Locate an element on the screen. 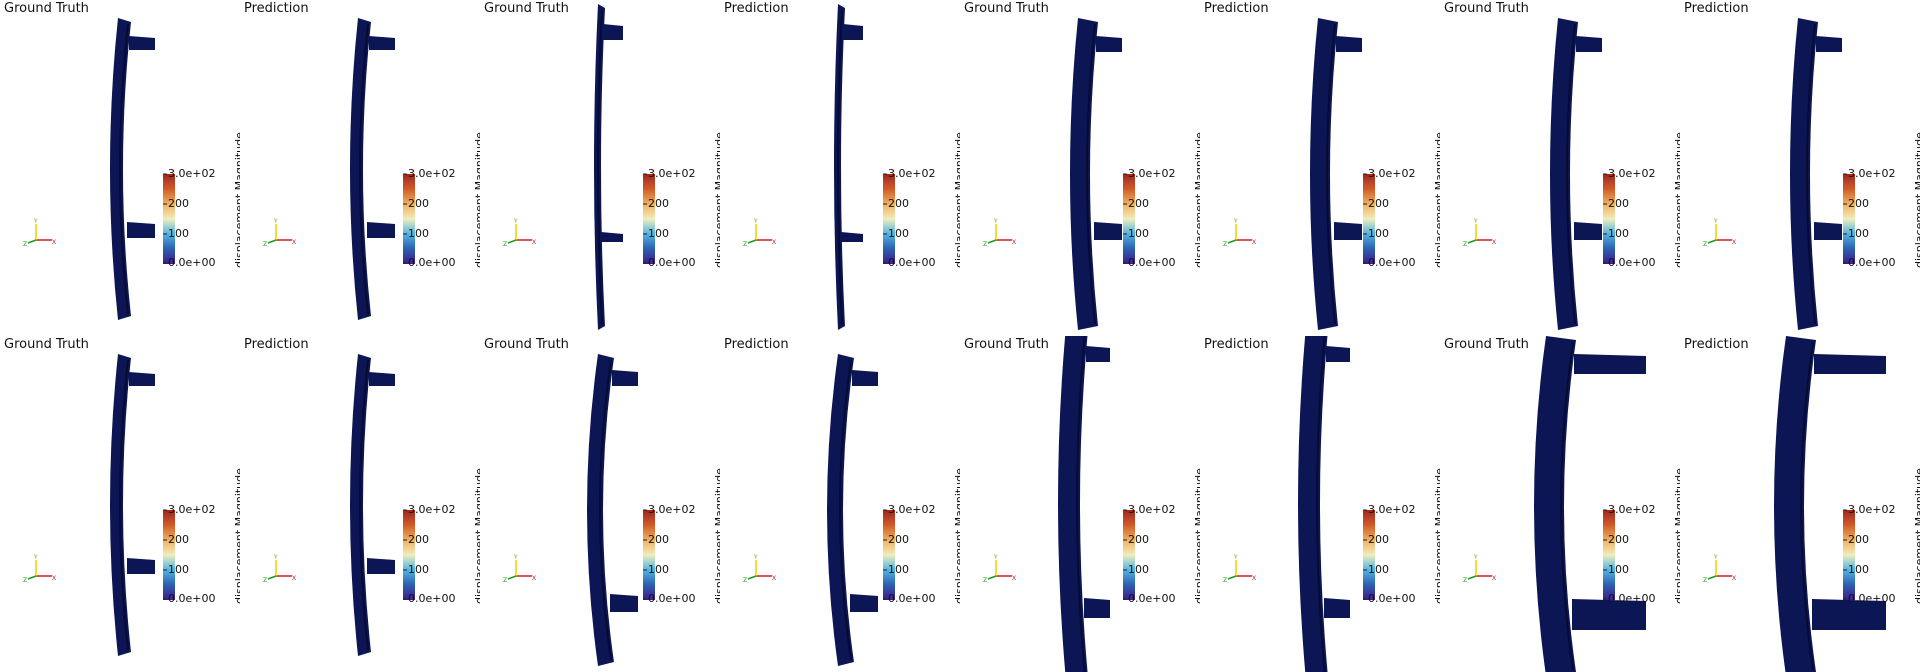  colorbar-title: displacement Magnitude is located at coordinates (1916, 536).